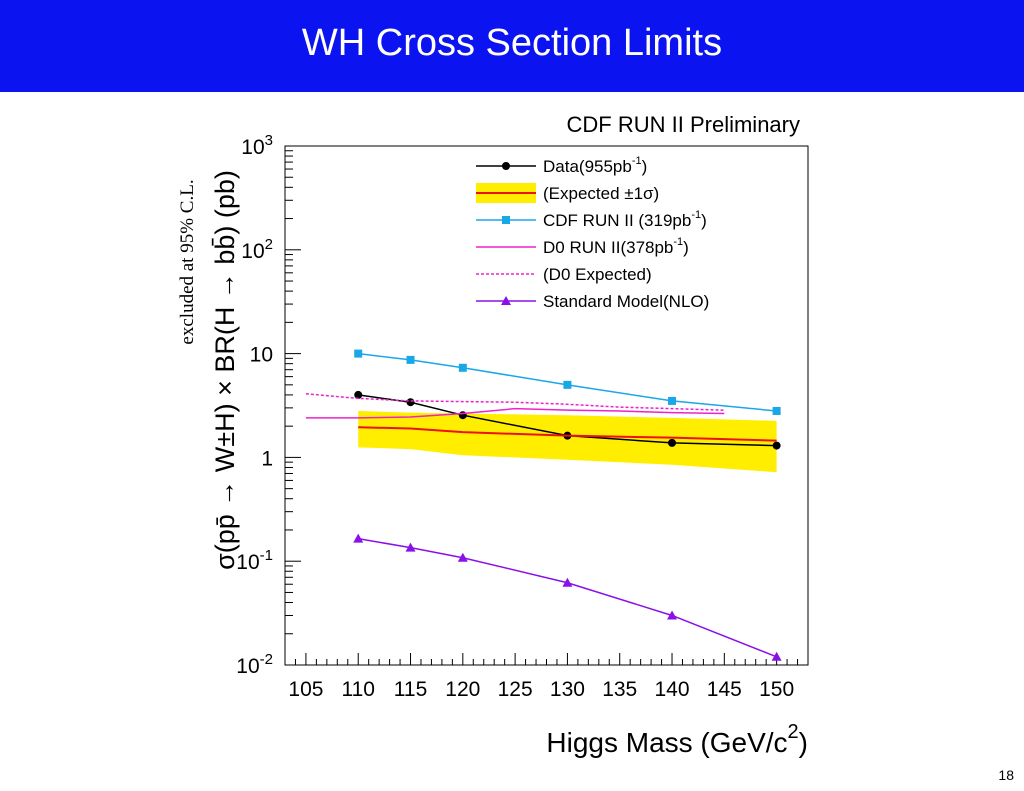 This screenshot has height=791, width=1024. I want to click on y-tick-label: 10⁻¹, so click(254, 560).